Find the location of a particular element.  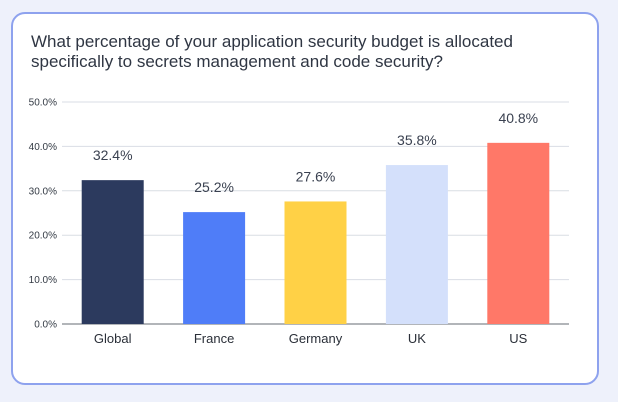

bar-uk is located at coordinates (416, 244).